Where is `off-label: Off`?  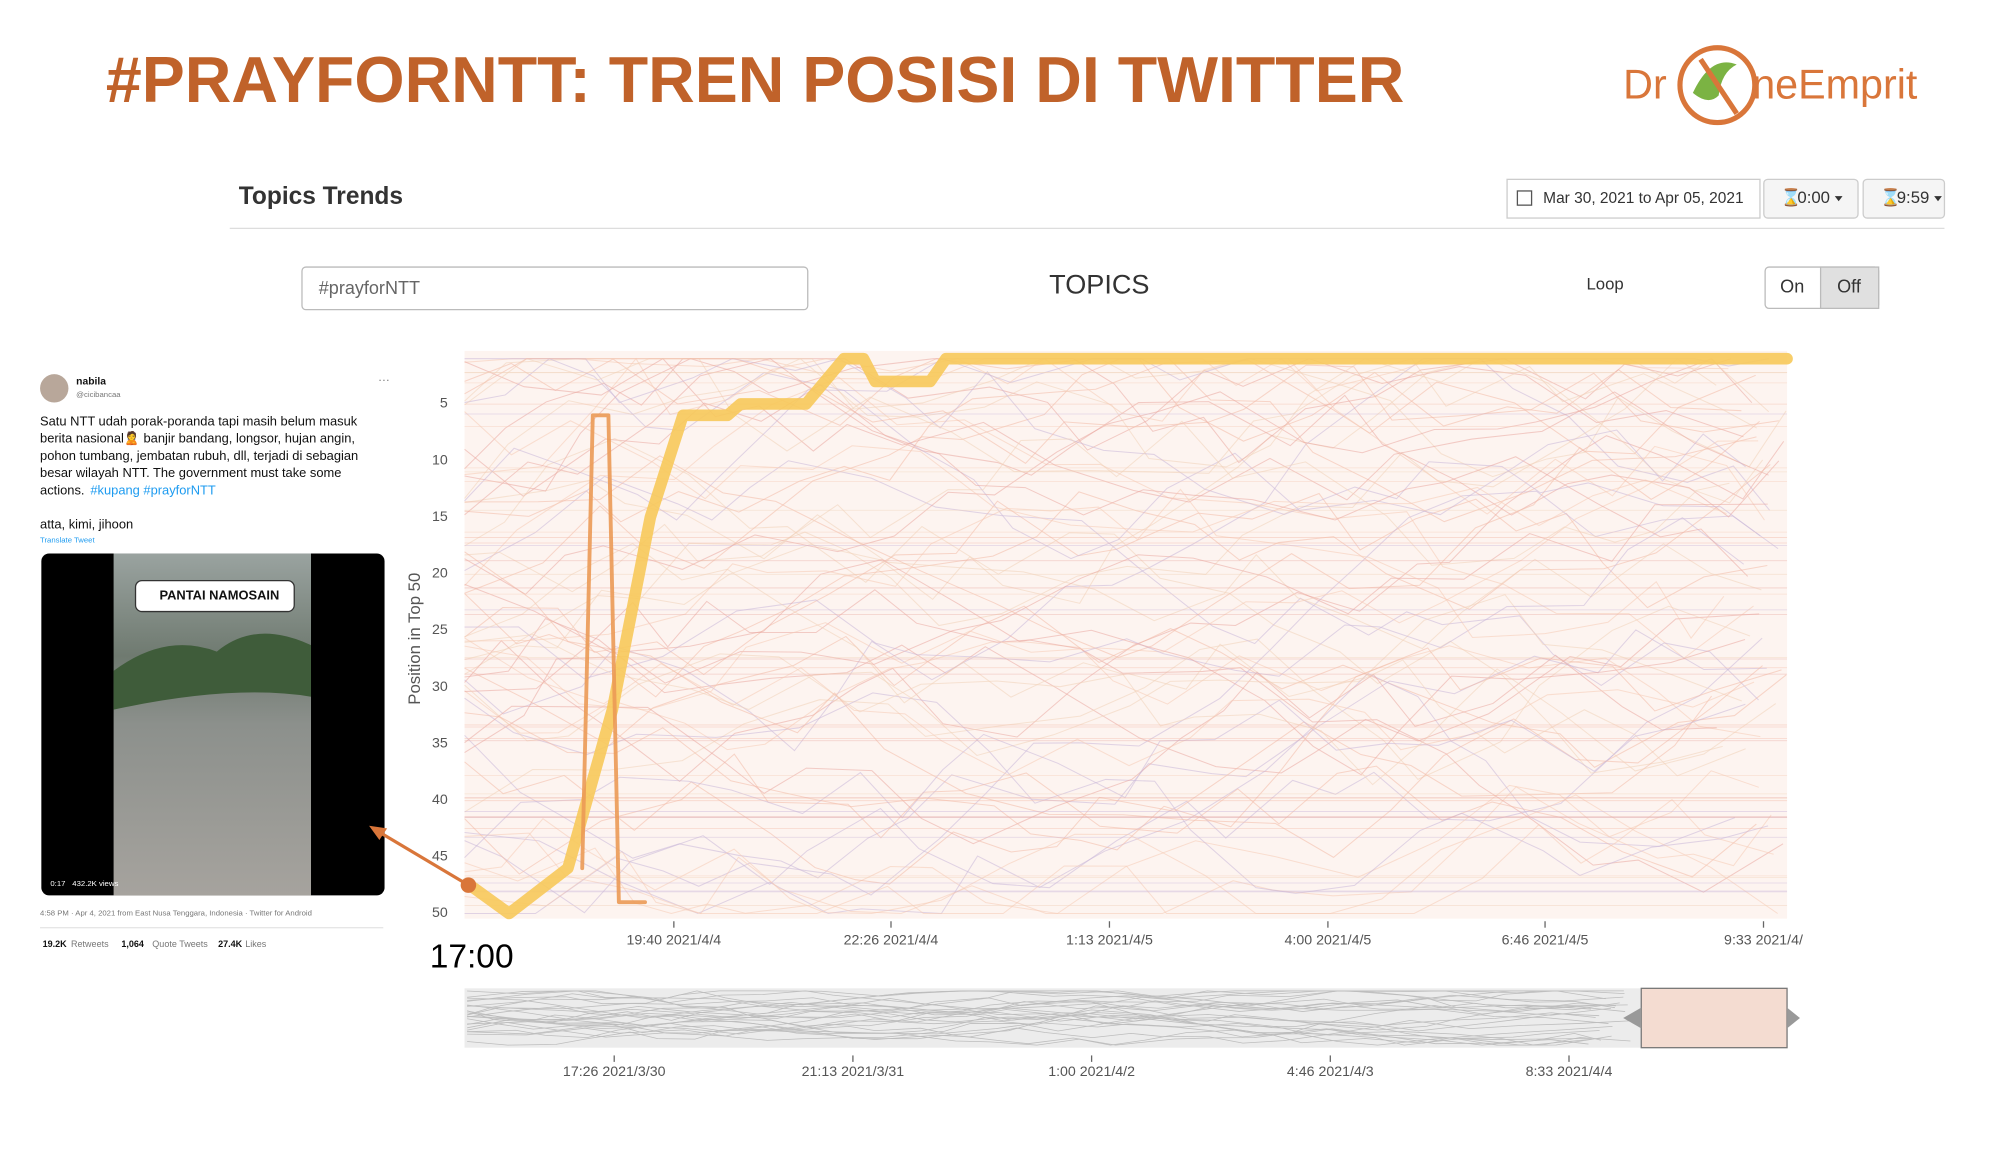 off-label: Off is located at coordinates (1849, 286).